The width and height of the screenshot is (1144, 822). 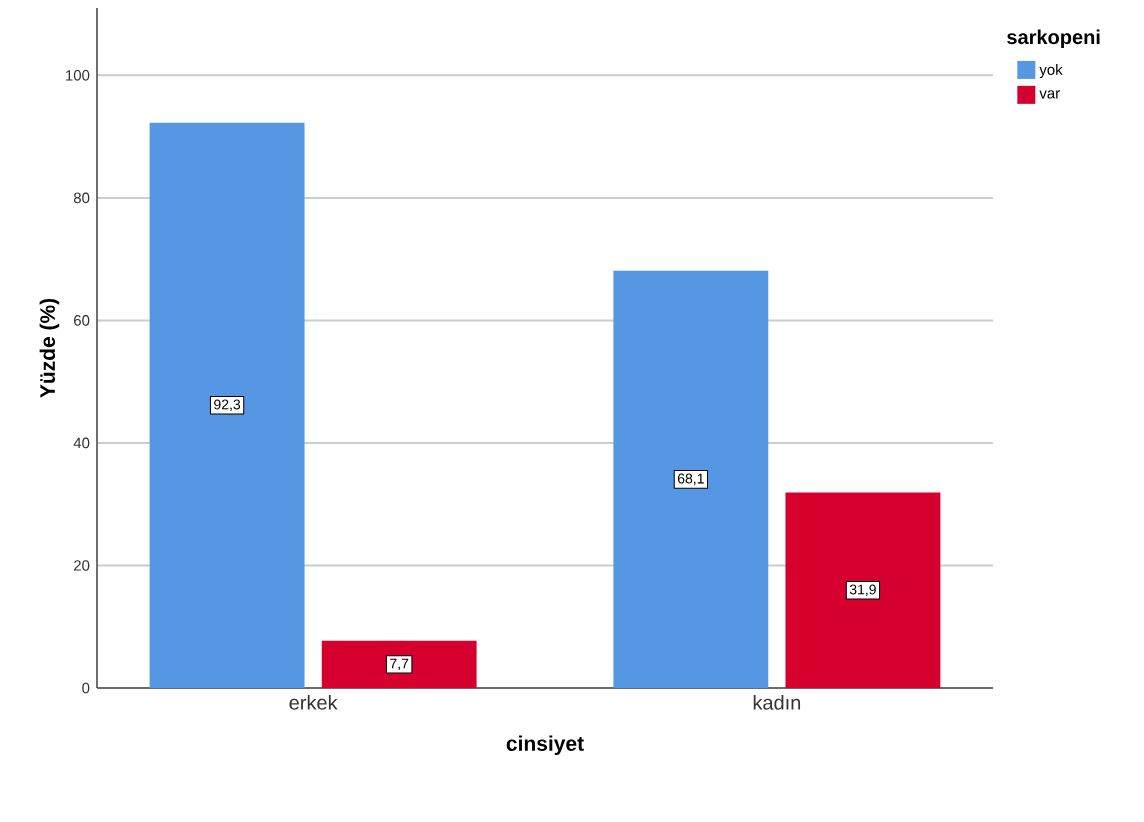 I want to click on data-label: 92,3, so click(x=227, y=405).